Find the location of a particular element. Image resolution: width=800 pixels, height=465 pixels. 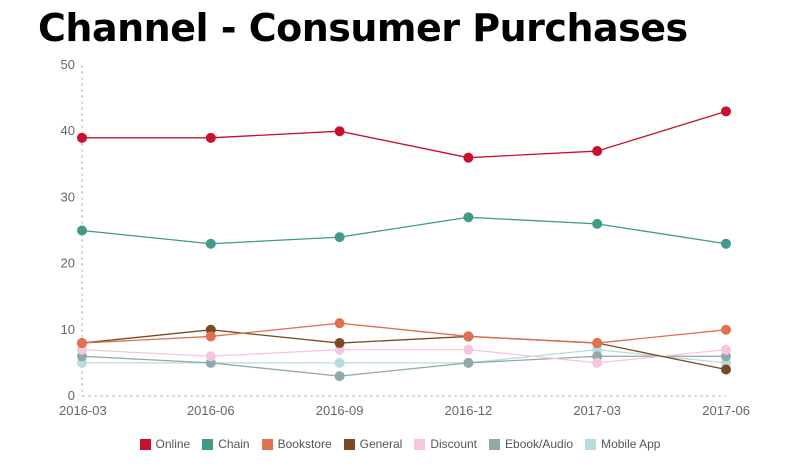

x-tick-label: 2016-03 is located at coordinates (83, 410).